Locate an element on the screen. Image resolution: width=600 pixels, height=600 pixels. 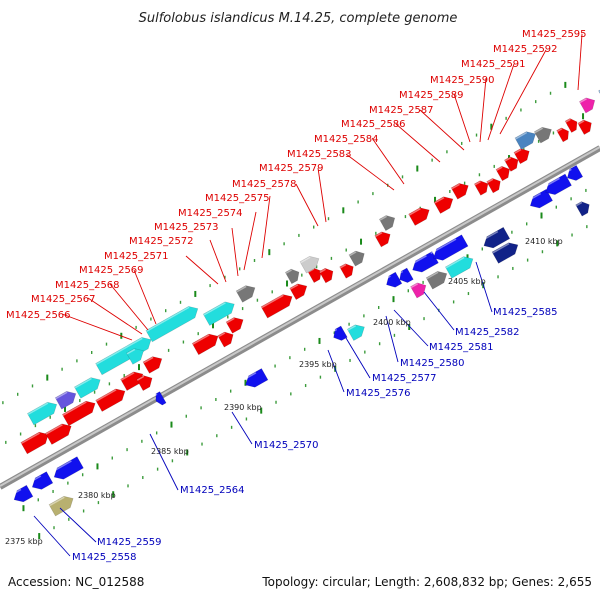
gene-label: M1425_2581 is located at coordinates (461, 347).